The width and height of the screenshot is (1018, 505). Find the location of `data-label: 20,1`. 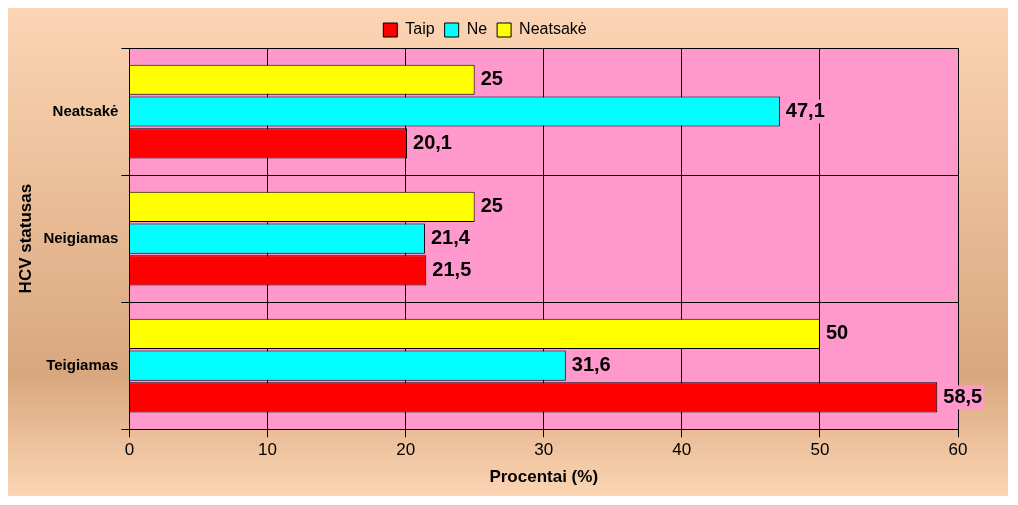

data-label: 20,1 is located at coordinates (432, 141).